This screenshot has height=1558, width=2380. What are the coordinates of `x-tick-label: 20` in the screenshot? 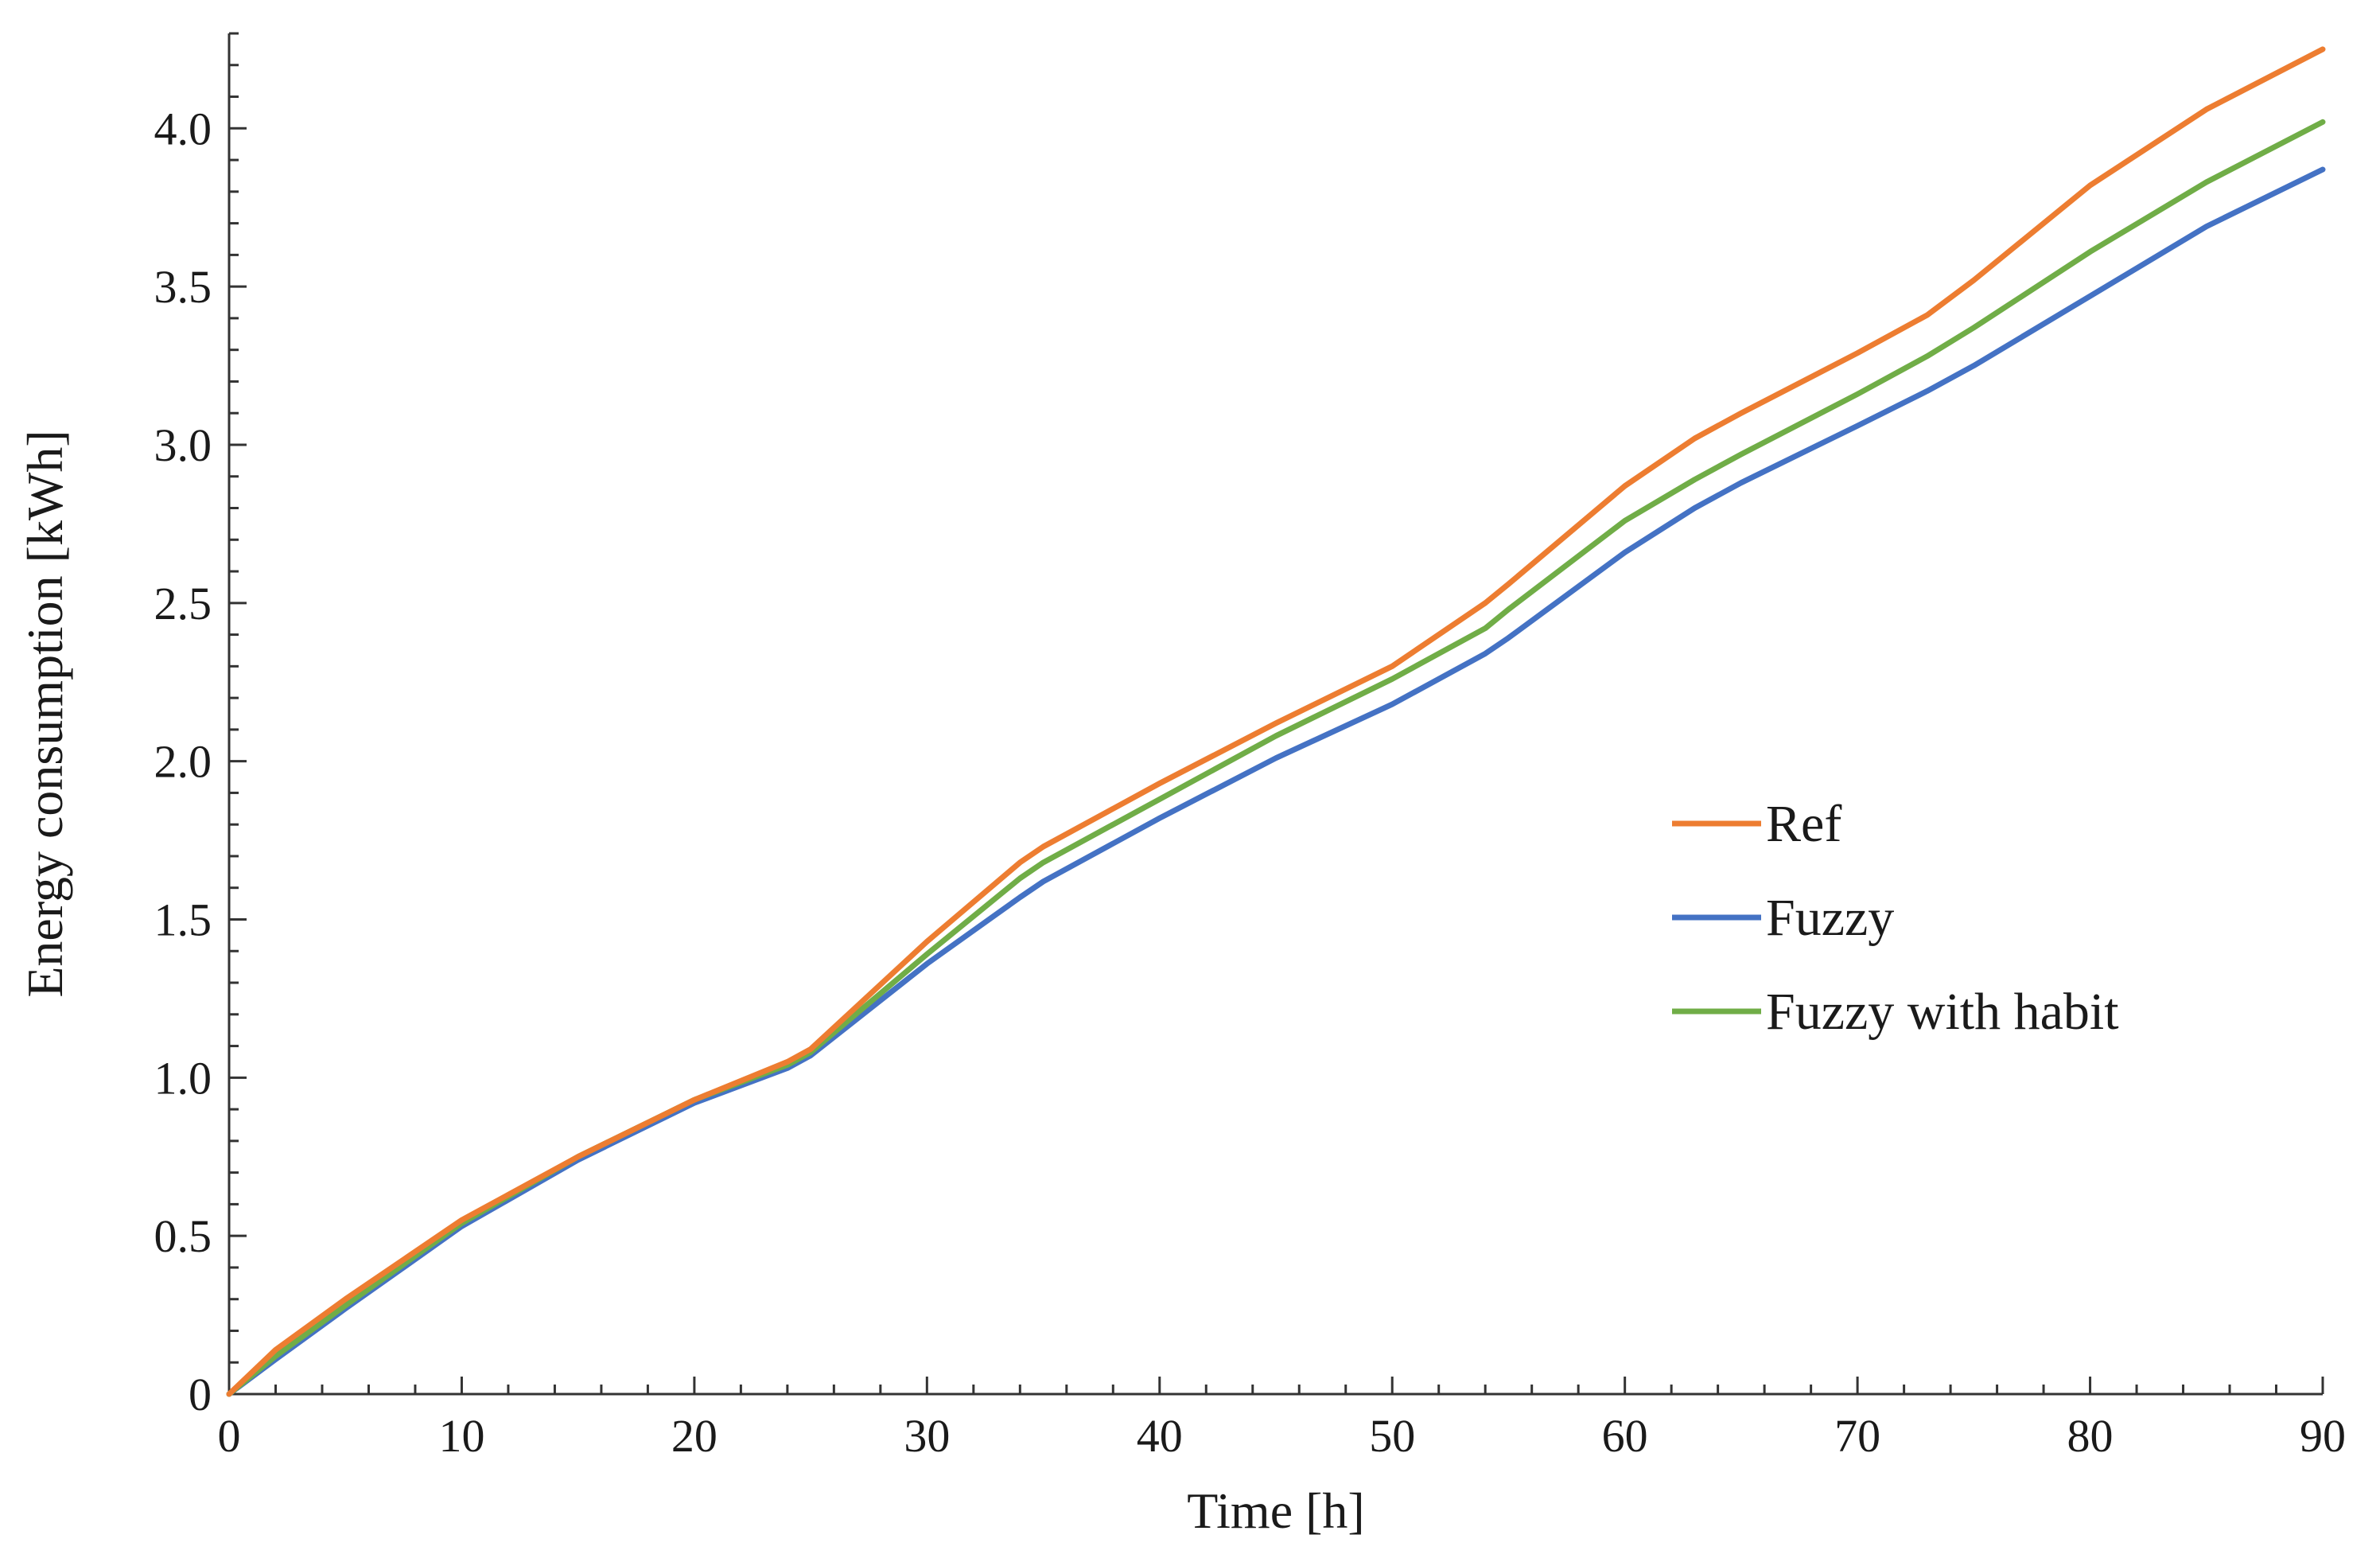 It's located at (694, 1436).